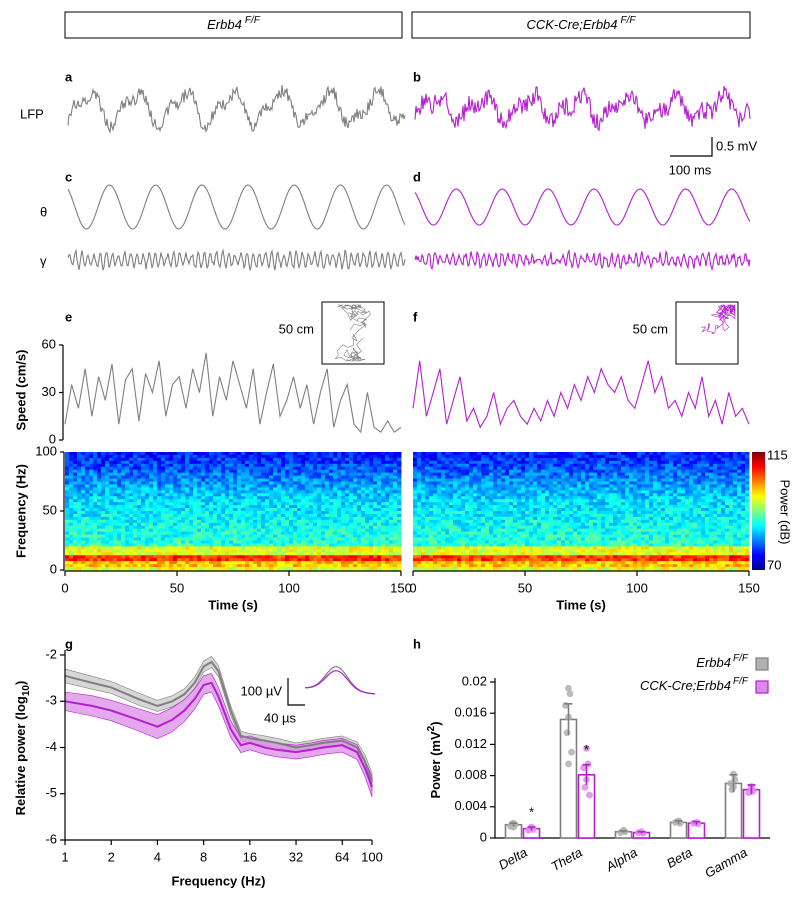 The image size is (800, 898). I want to click on header-text: Erbb4 F/F, so click(234, 24).